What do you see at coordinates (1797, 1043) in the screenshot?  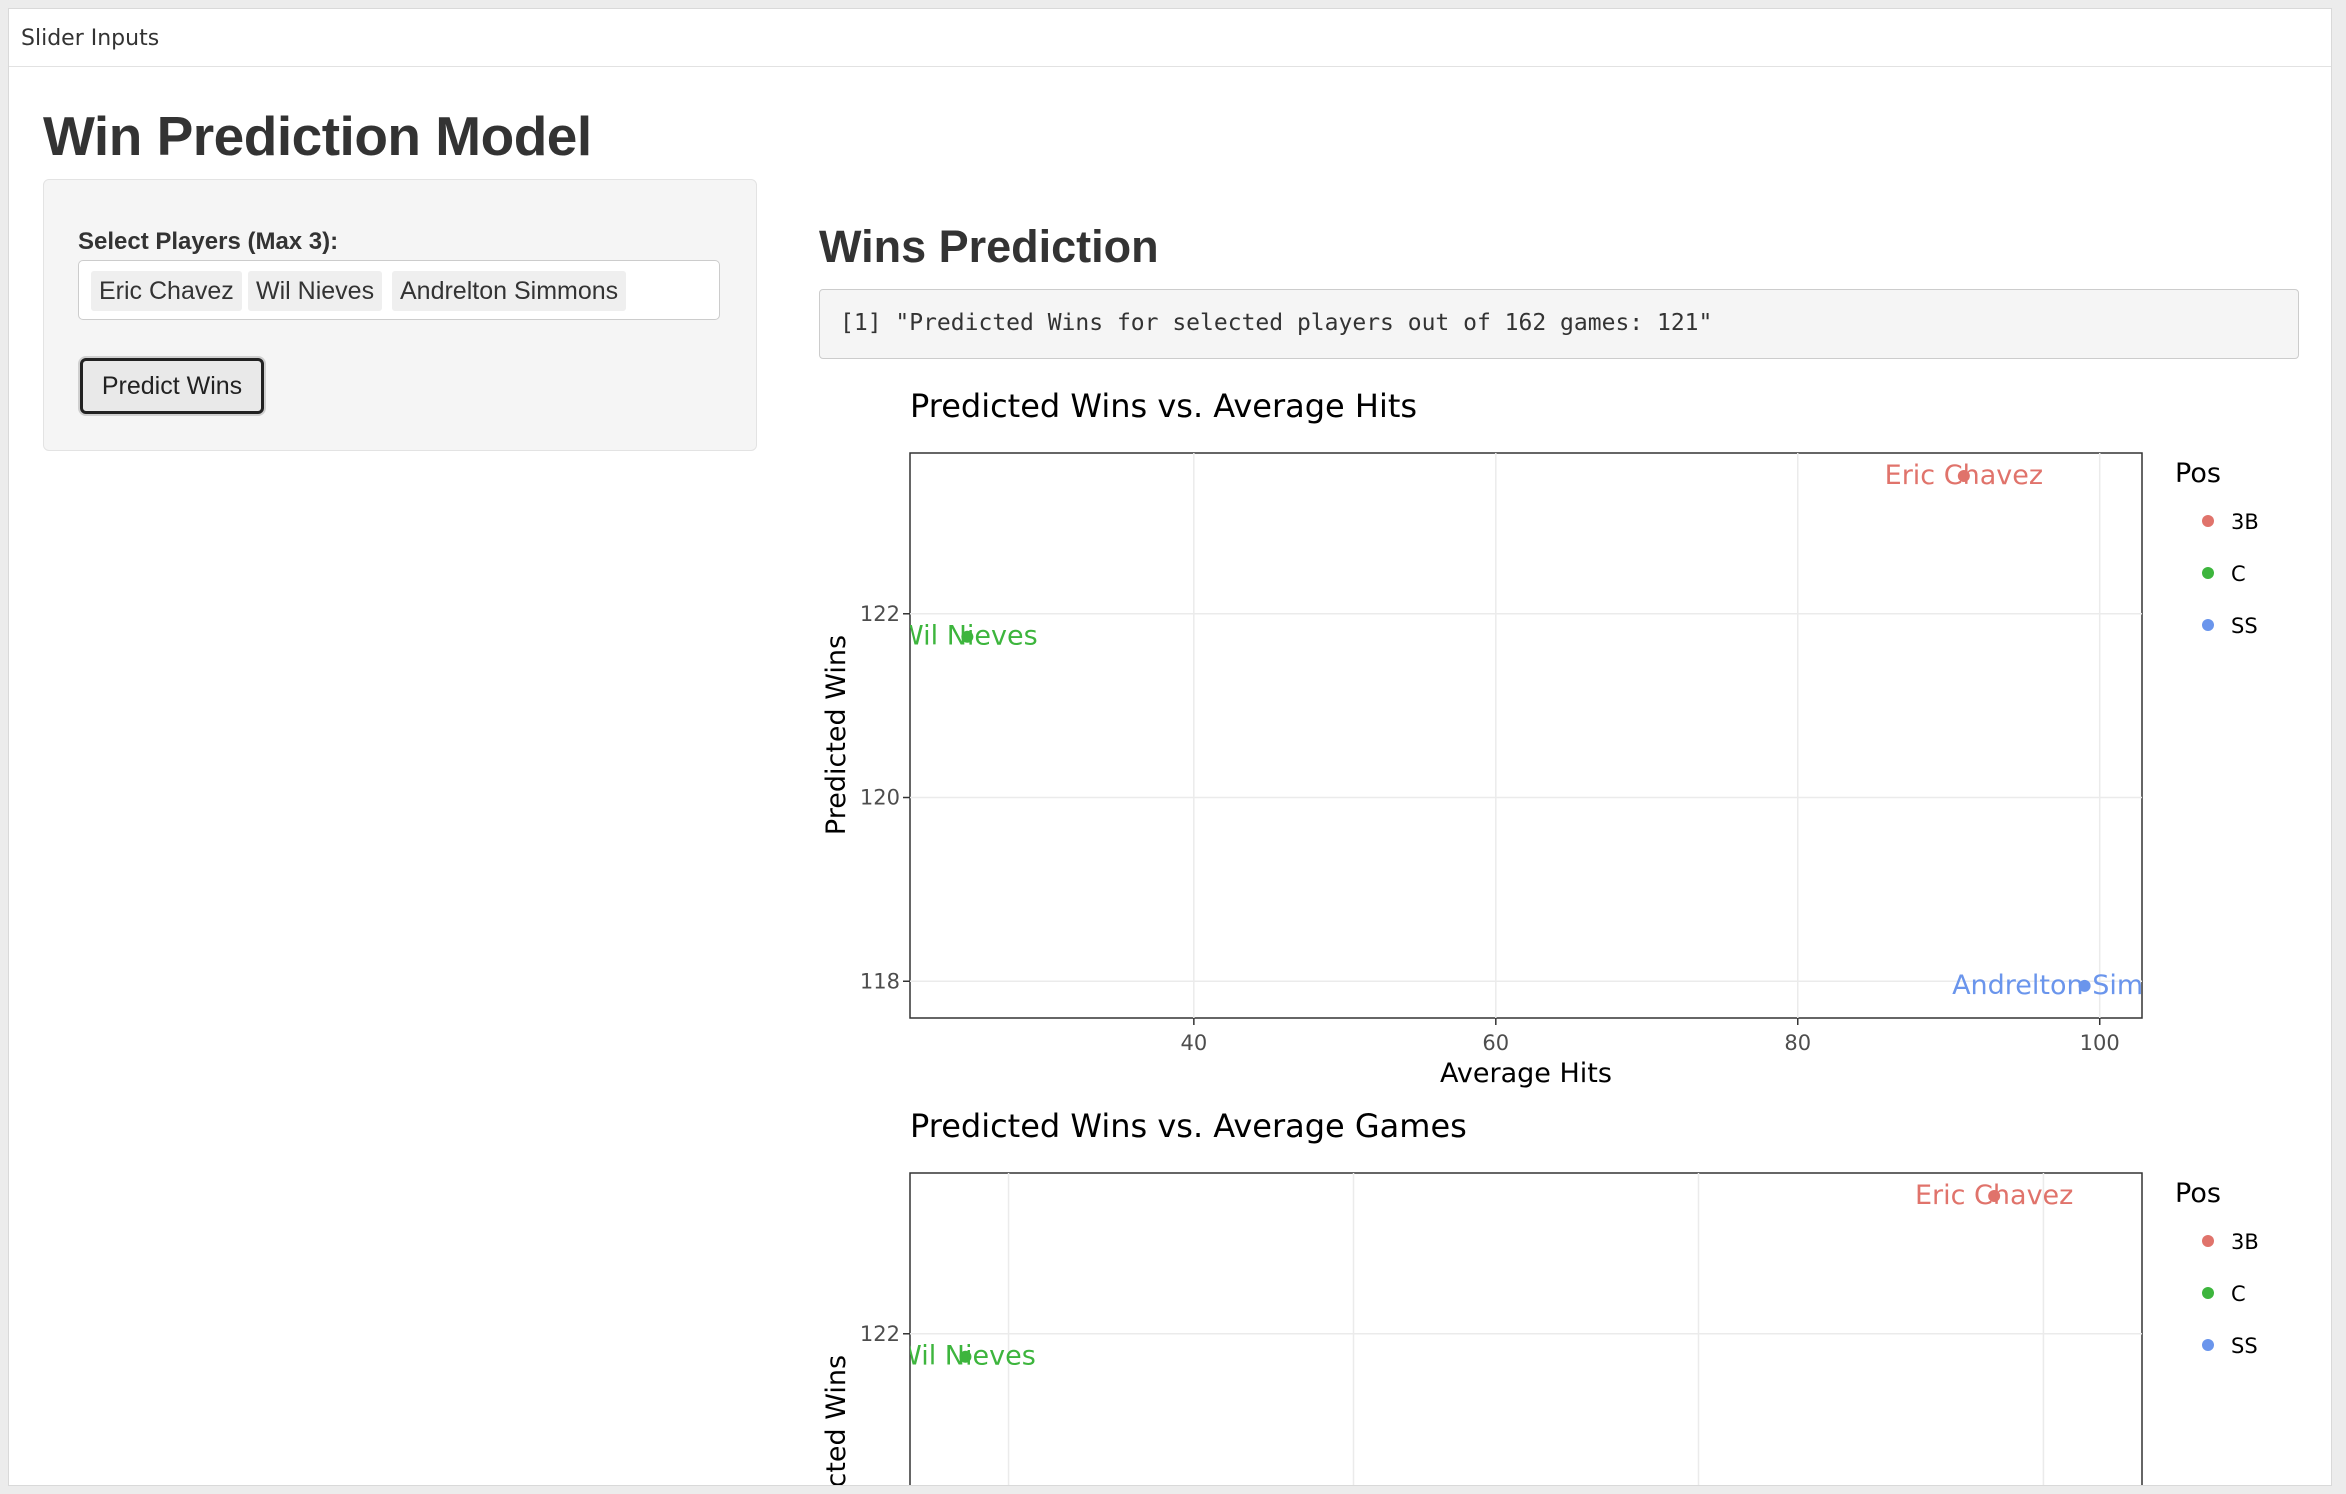 I see `x-tick-label: 80` at bounding box center [1797, 1043].